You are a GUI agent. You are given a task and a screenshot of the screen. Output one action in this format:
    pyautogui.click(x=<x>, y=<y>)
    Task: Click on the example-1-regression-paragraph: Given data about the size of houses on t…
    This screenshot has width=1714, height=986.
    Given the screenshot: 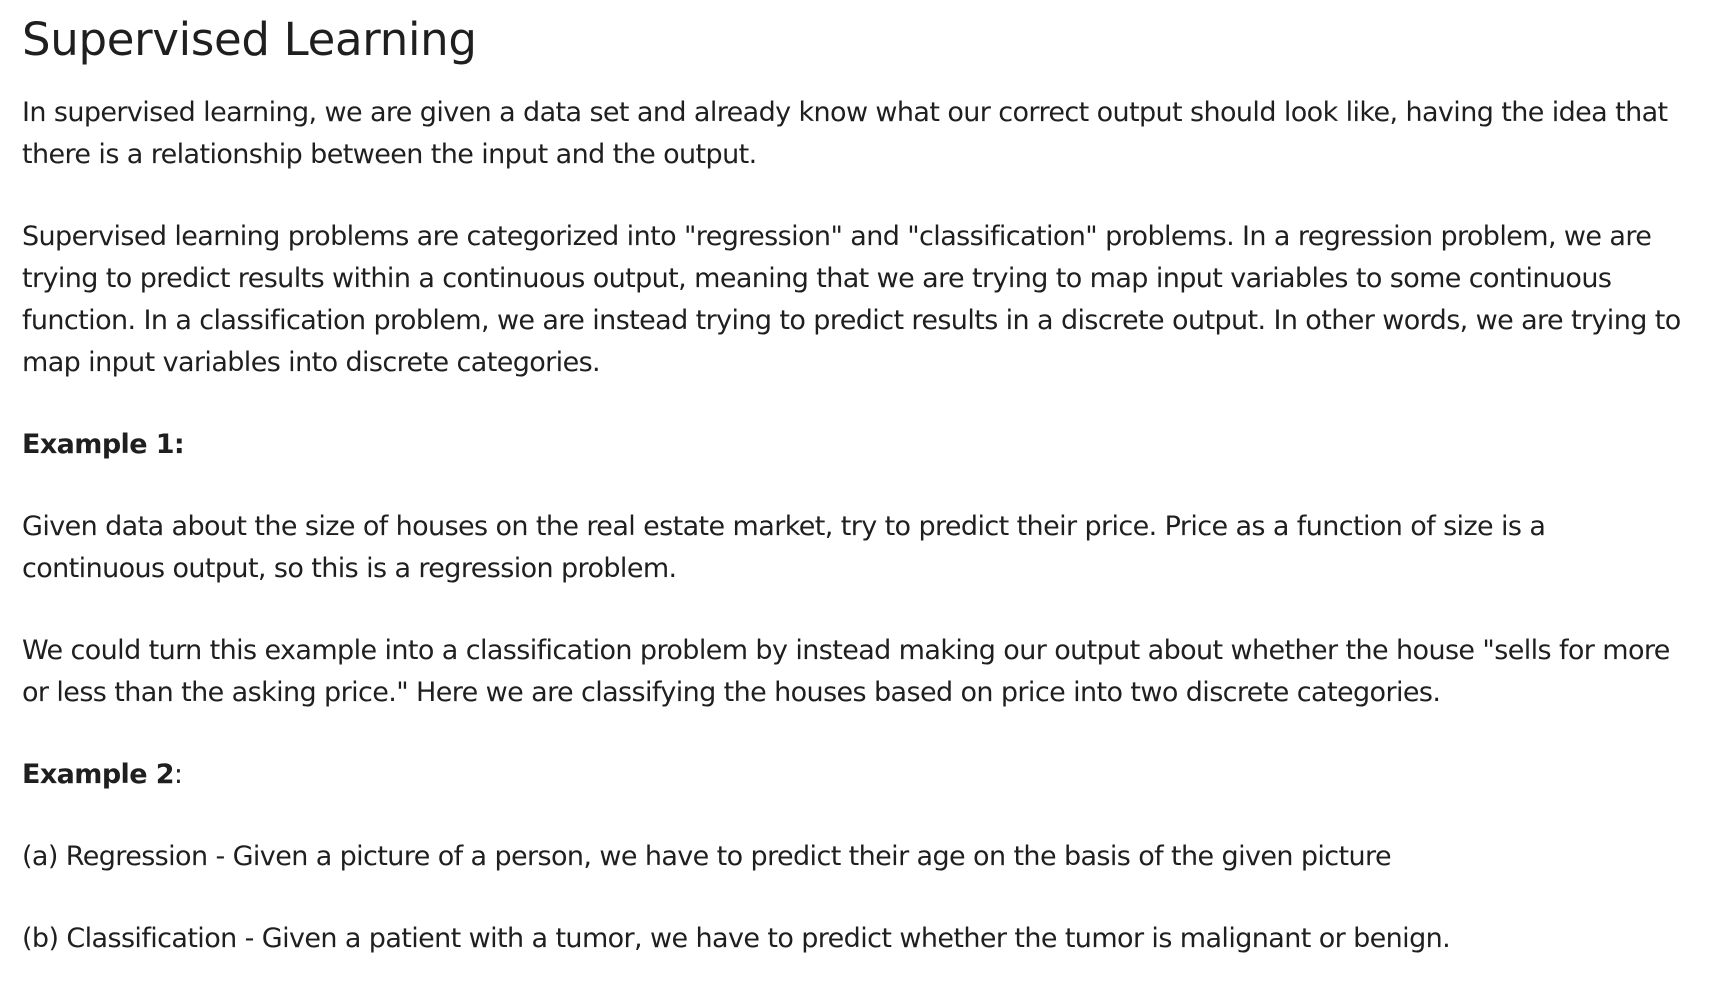 What is the action you would take?
    pyautogui.click(x=784, y=547)
    